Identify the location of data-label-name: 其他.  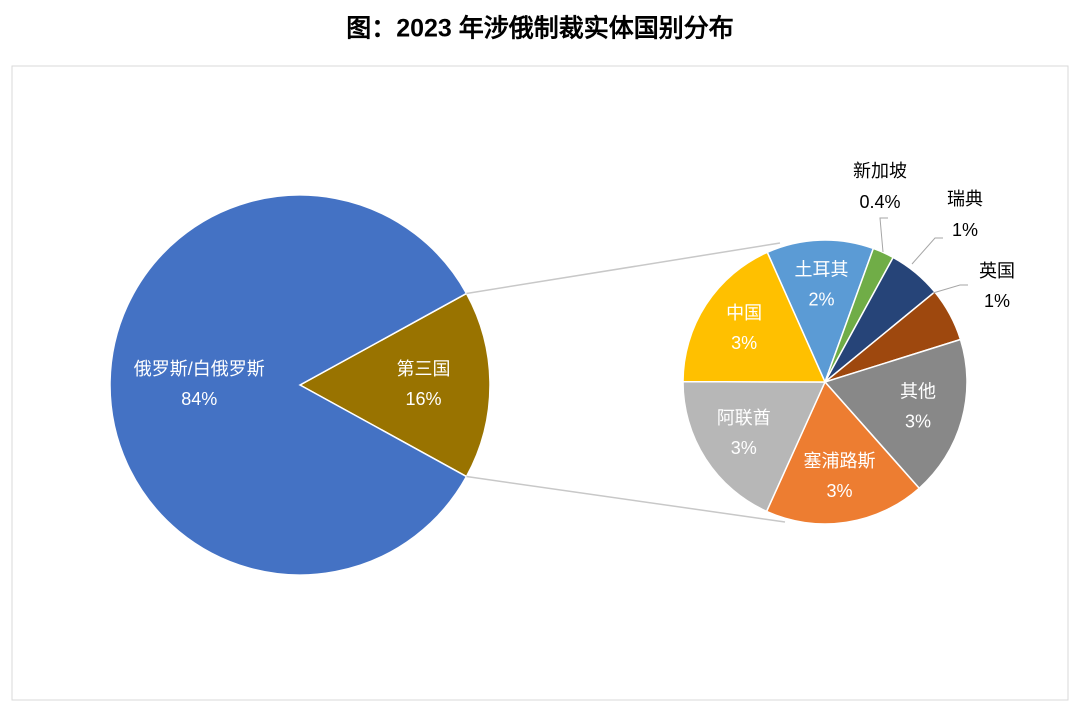
(918, 392).